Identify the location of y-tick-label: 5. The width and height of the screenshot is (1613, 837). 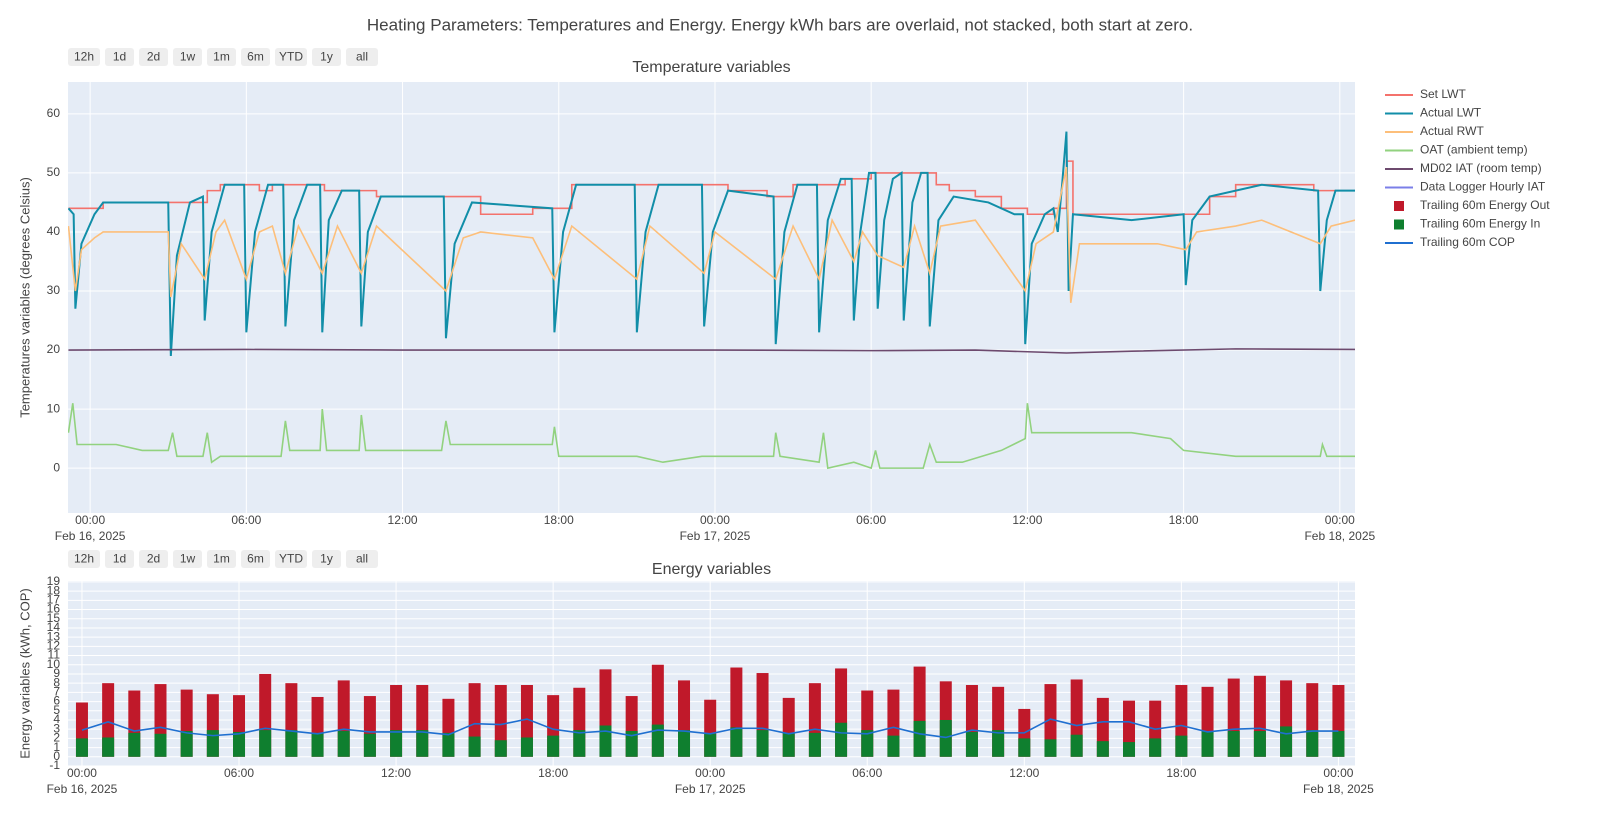
(56, 710).